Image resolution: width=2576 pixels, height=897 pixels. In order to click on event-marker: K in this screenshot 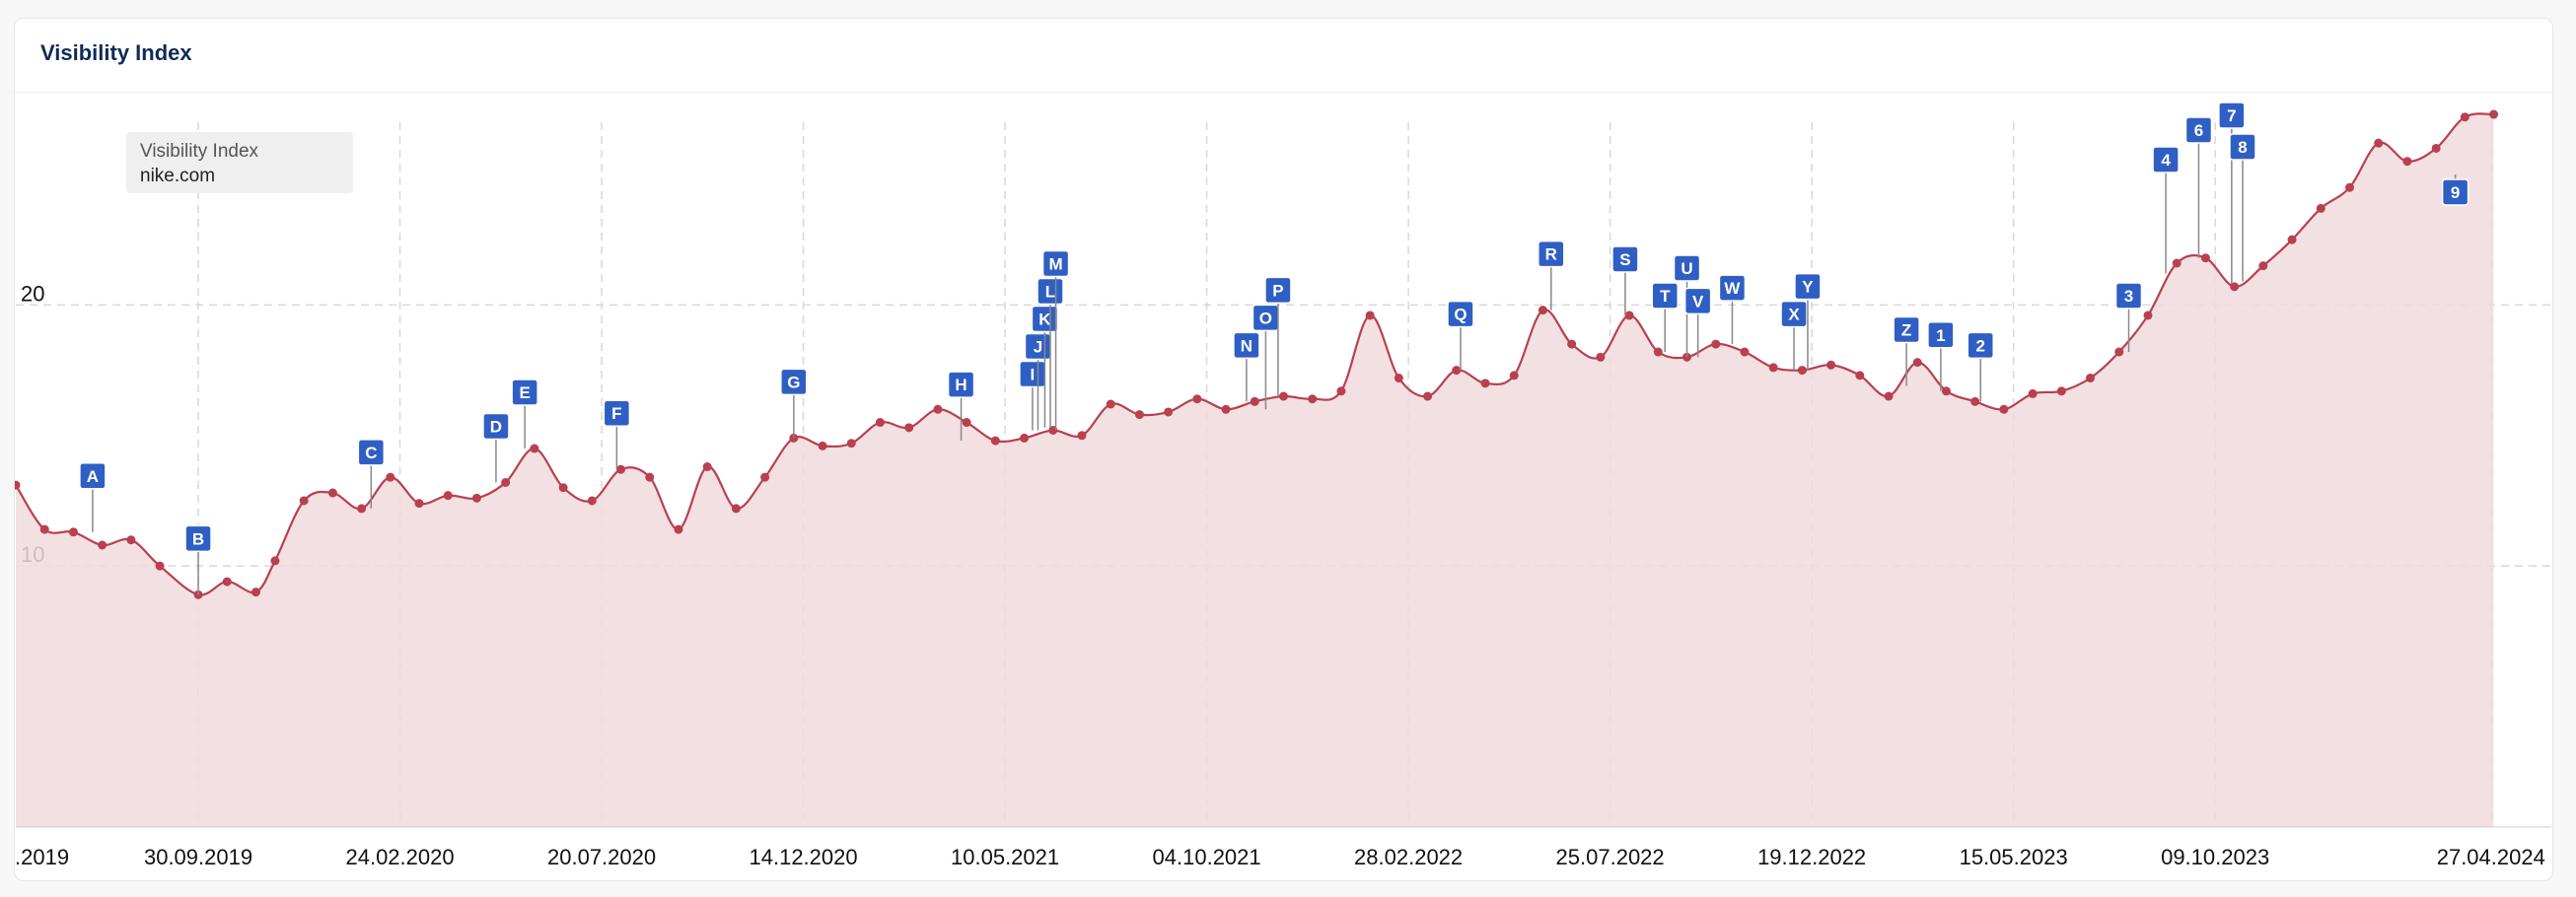, I will do `click(1045, 367)`.